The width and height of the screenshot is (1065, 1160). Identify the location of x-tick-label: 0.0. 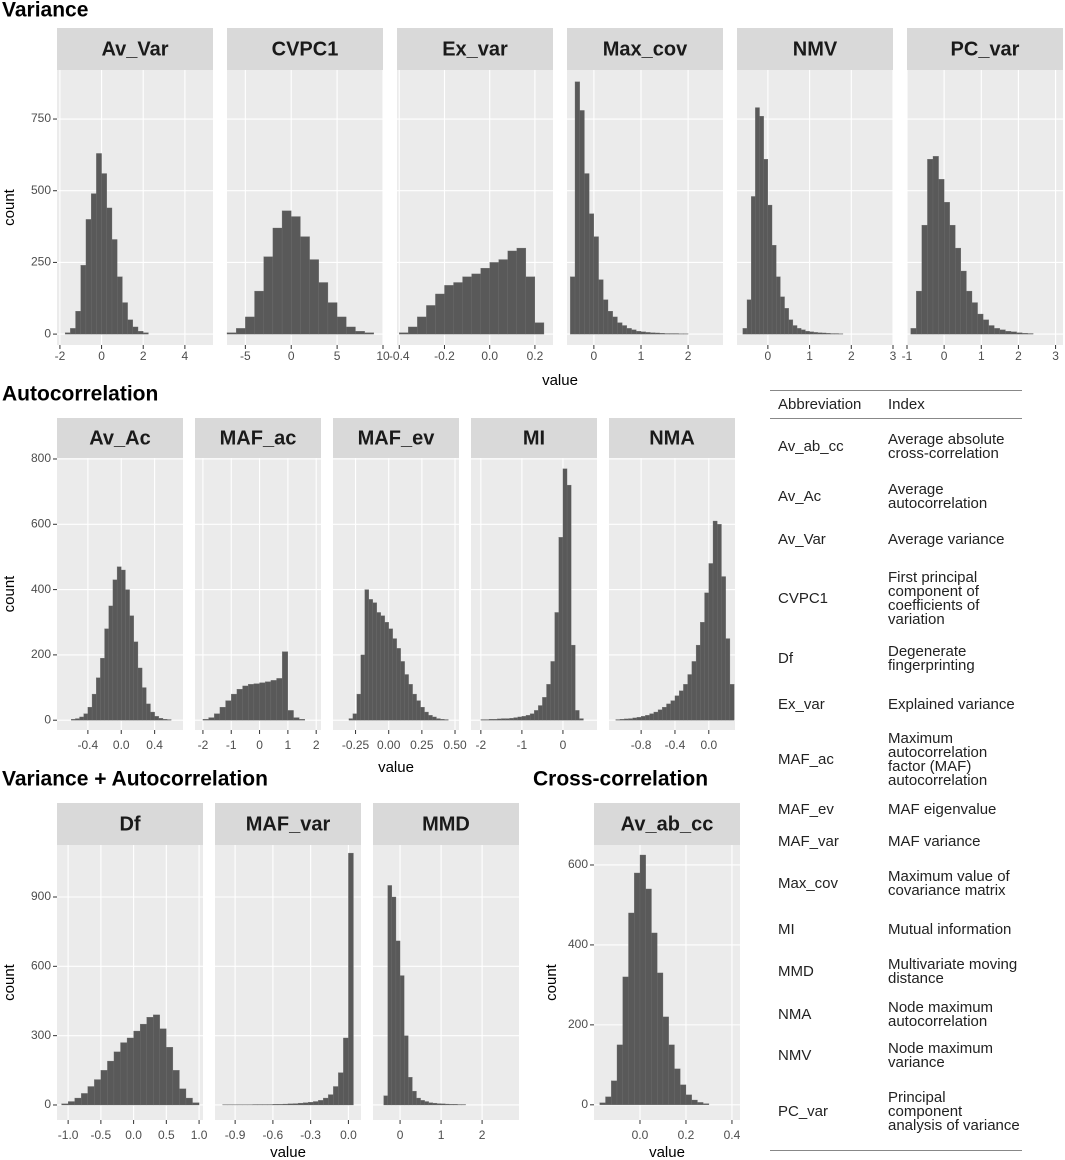
(640, 1135).